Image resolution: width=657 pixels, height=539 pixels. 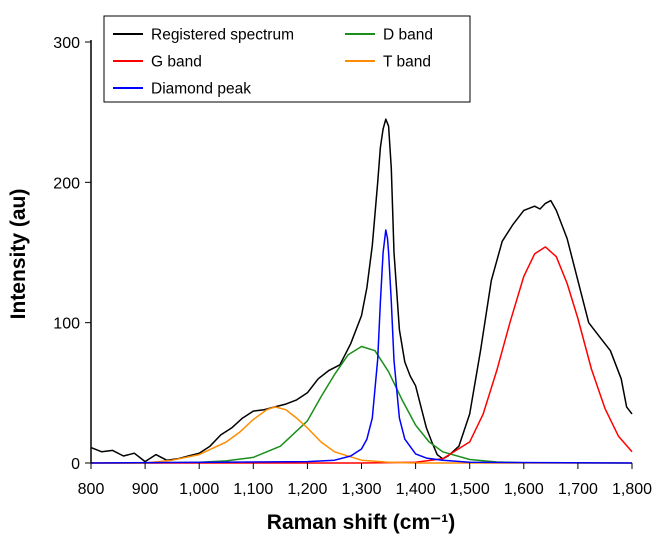 I want to click on x-tick-label: 1,200, so click(x=307, y=489).